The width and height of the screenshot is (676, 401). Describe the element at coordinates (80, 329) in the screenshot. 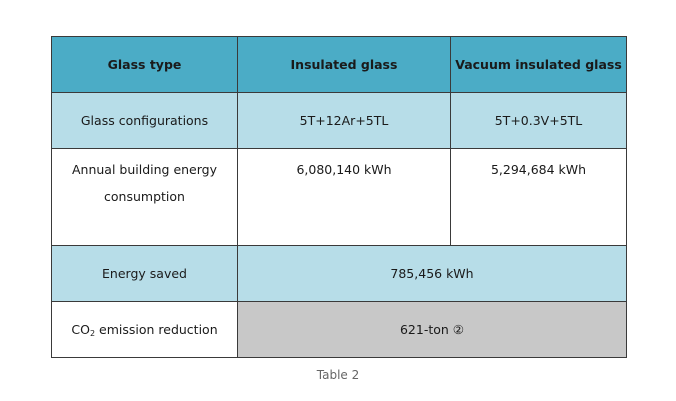

I see `label-co2-prefix: CO` at that location.